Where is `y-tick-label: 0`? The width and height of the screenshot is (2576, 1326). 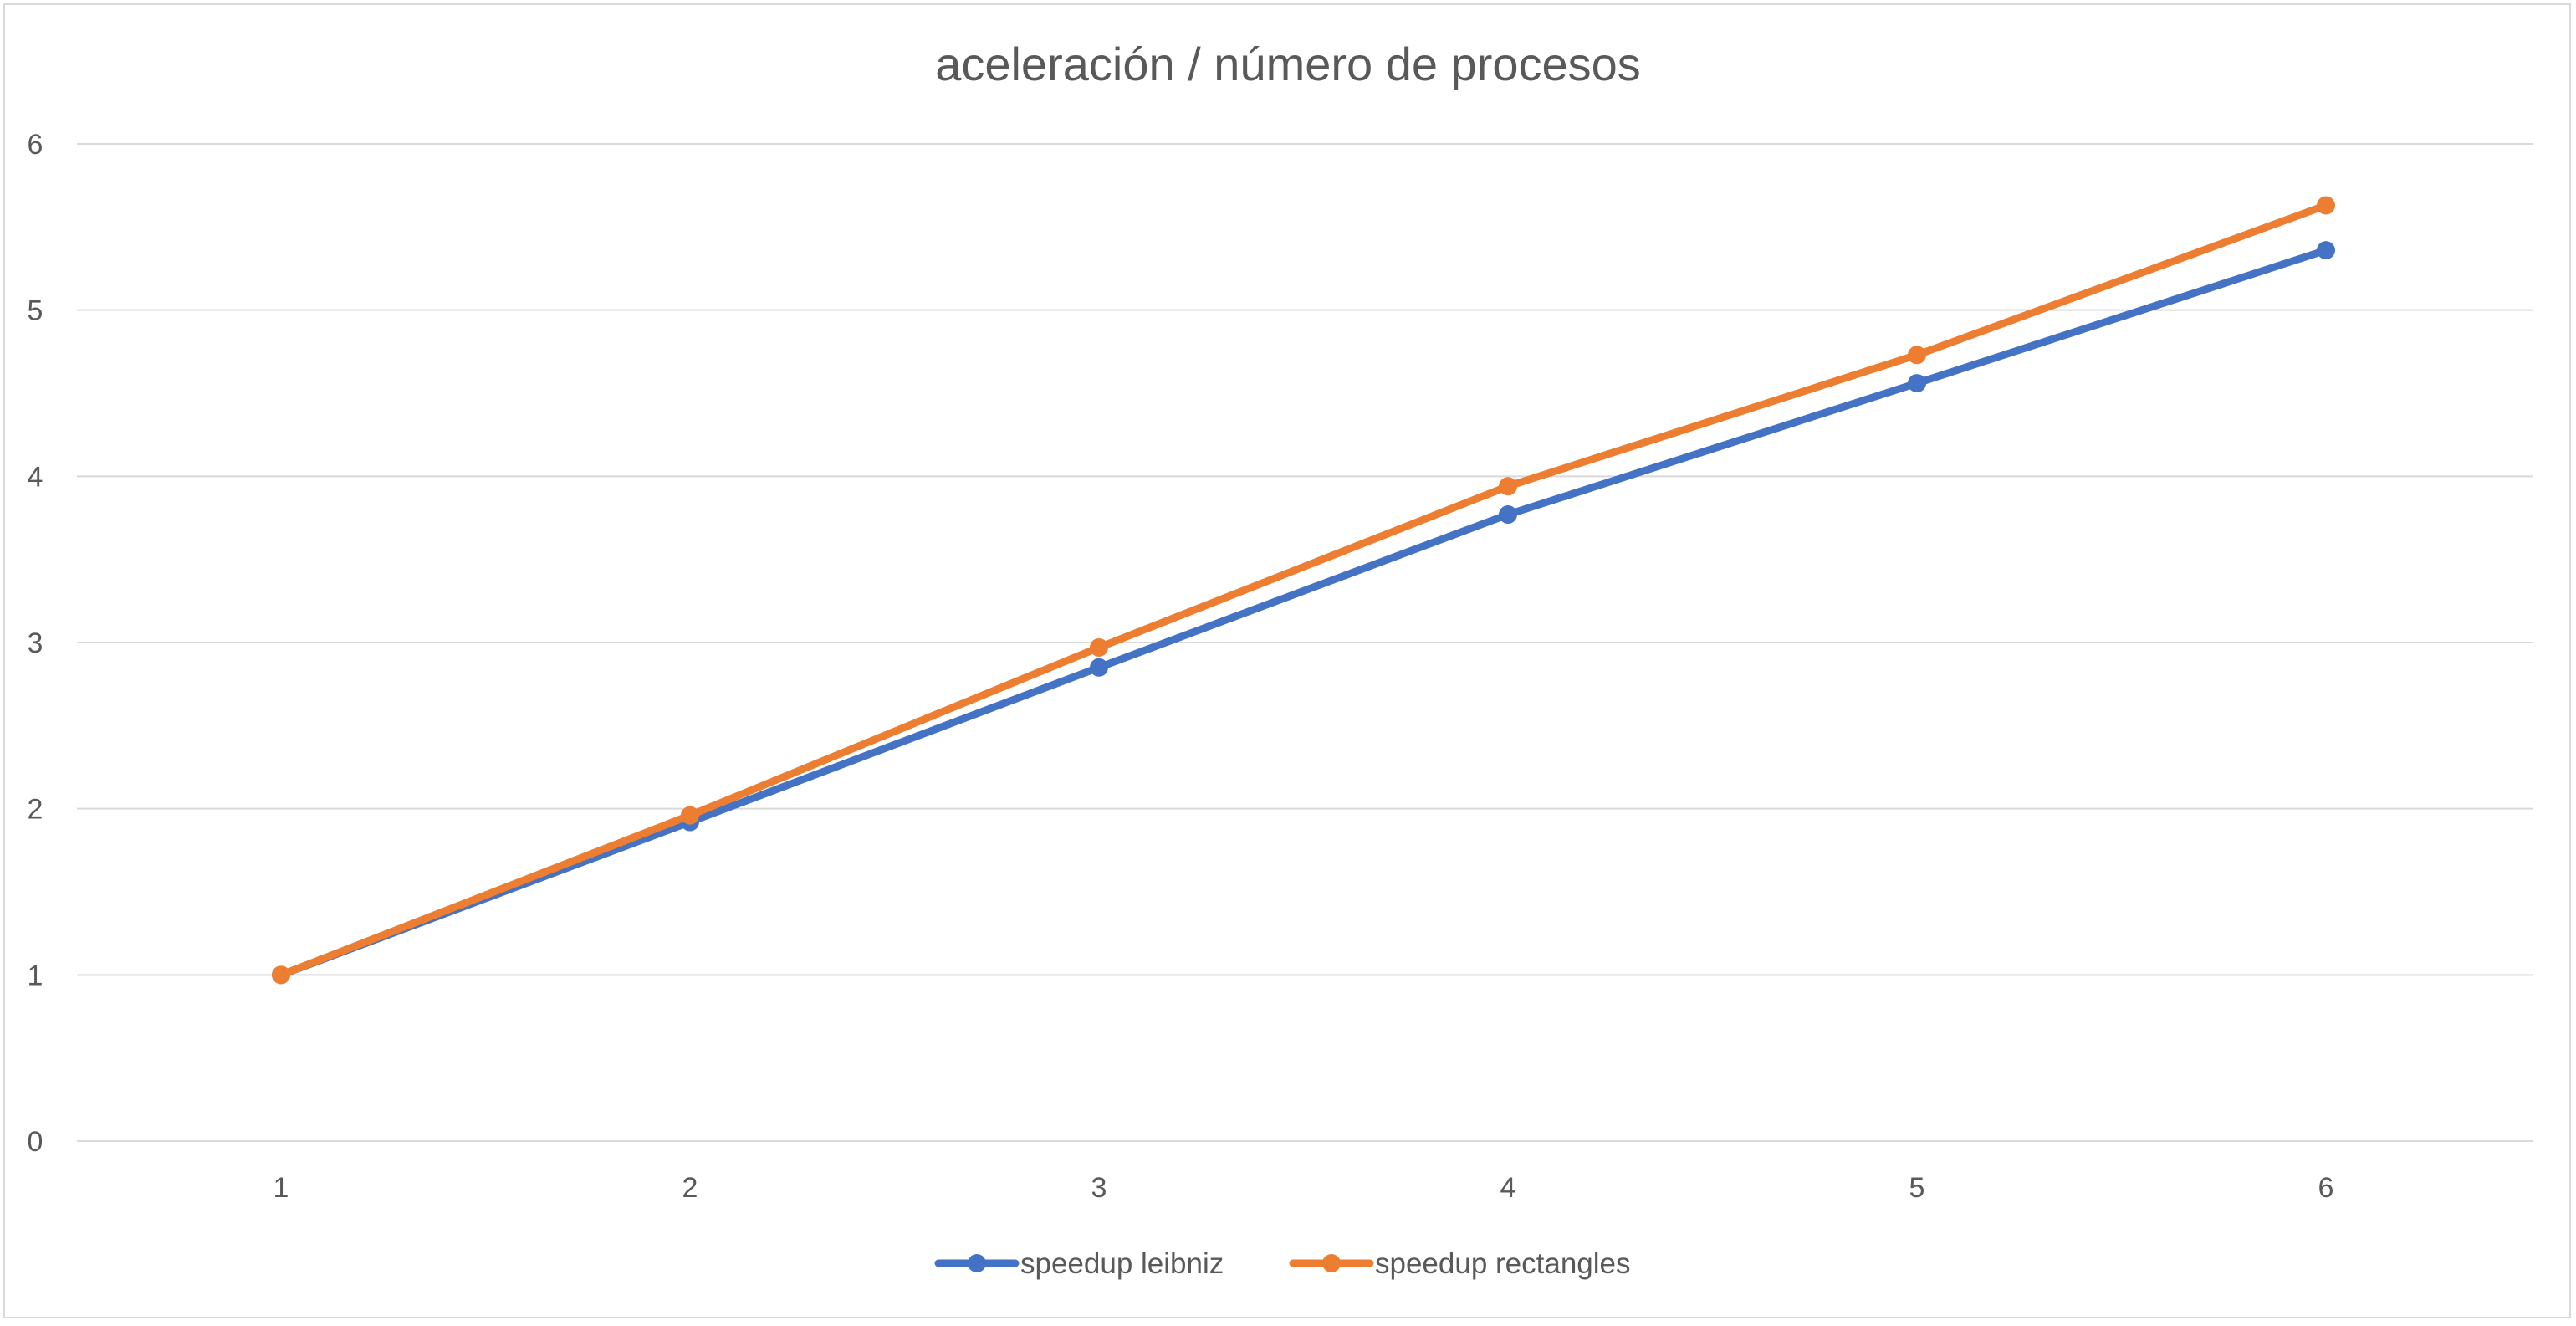
y-tick-label: 0 is located at coordinates (35, 1142).